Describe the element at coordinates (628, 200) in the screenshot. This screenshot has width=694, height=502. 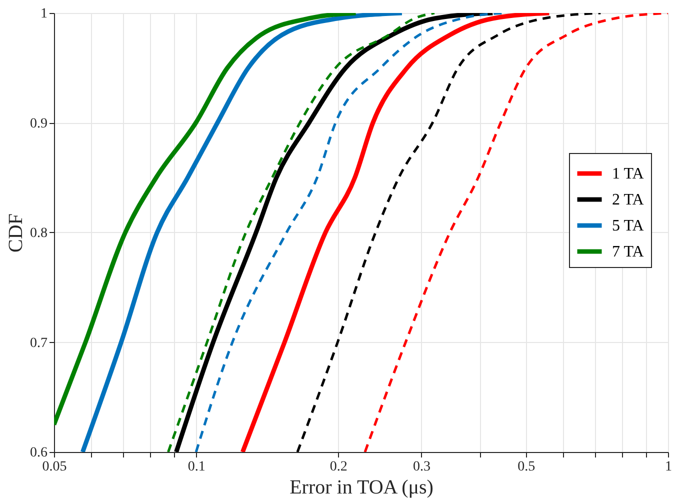
I see `legend-label: 2 TA` at that location.